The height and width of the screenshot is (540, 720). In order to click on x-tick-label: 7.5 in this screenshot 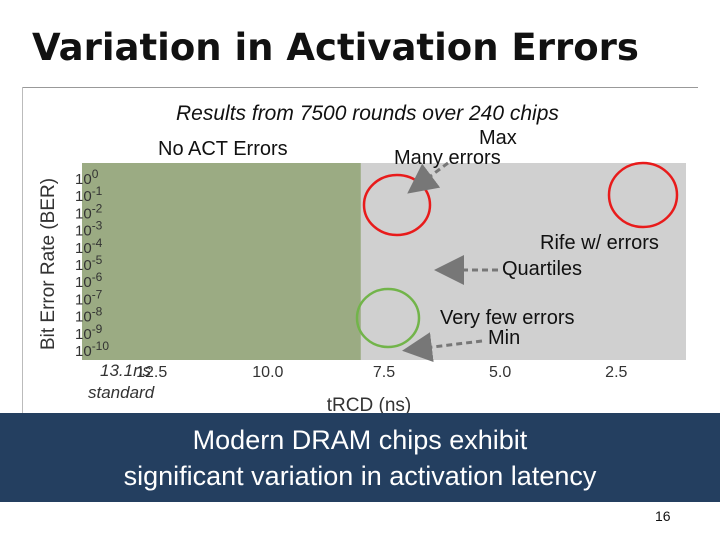, I will do `click(384, 372)`.